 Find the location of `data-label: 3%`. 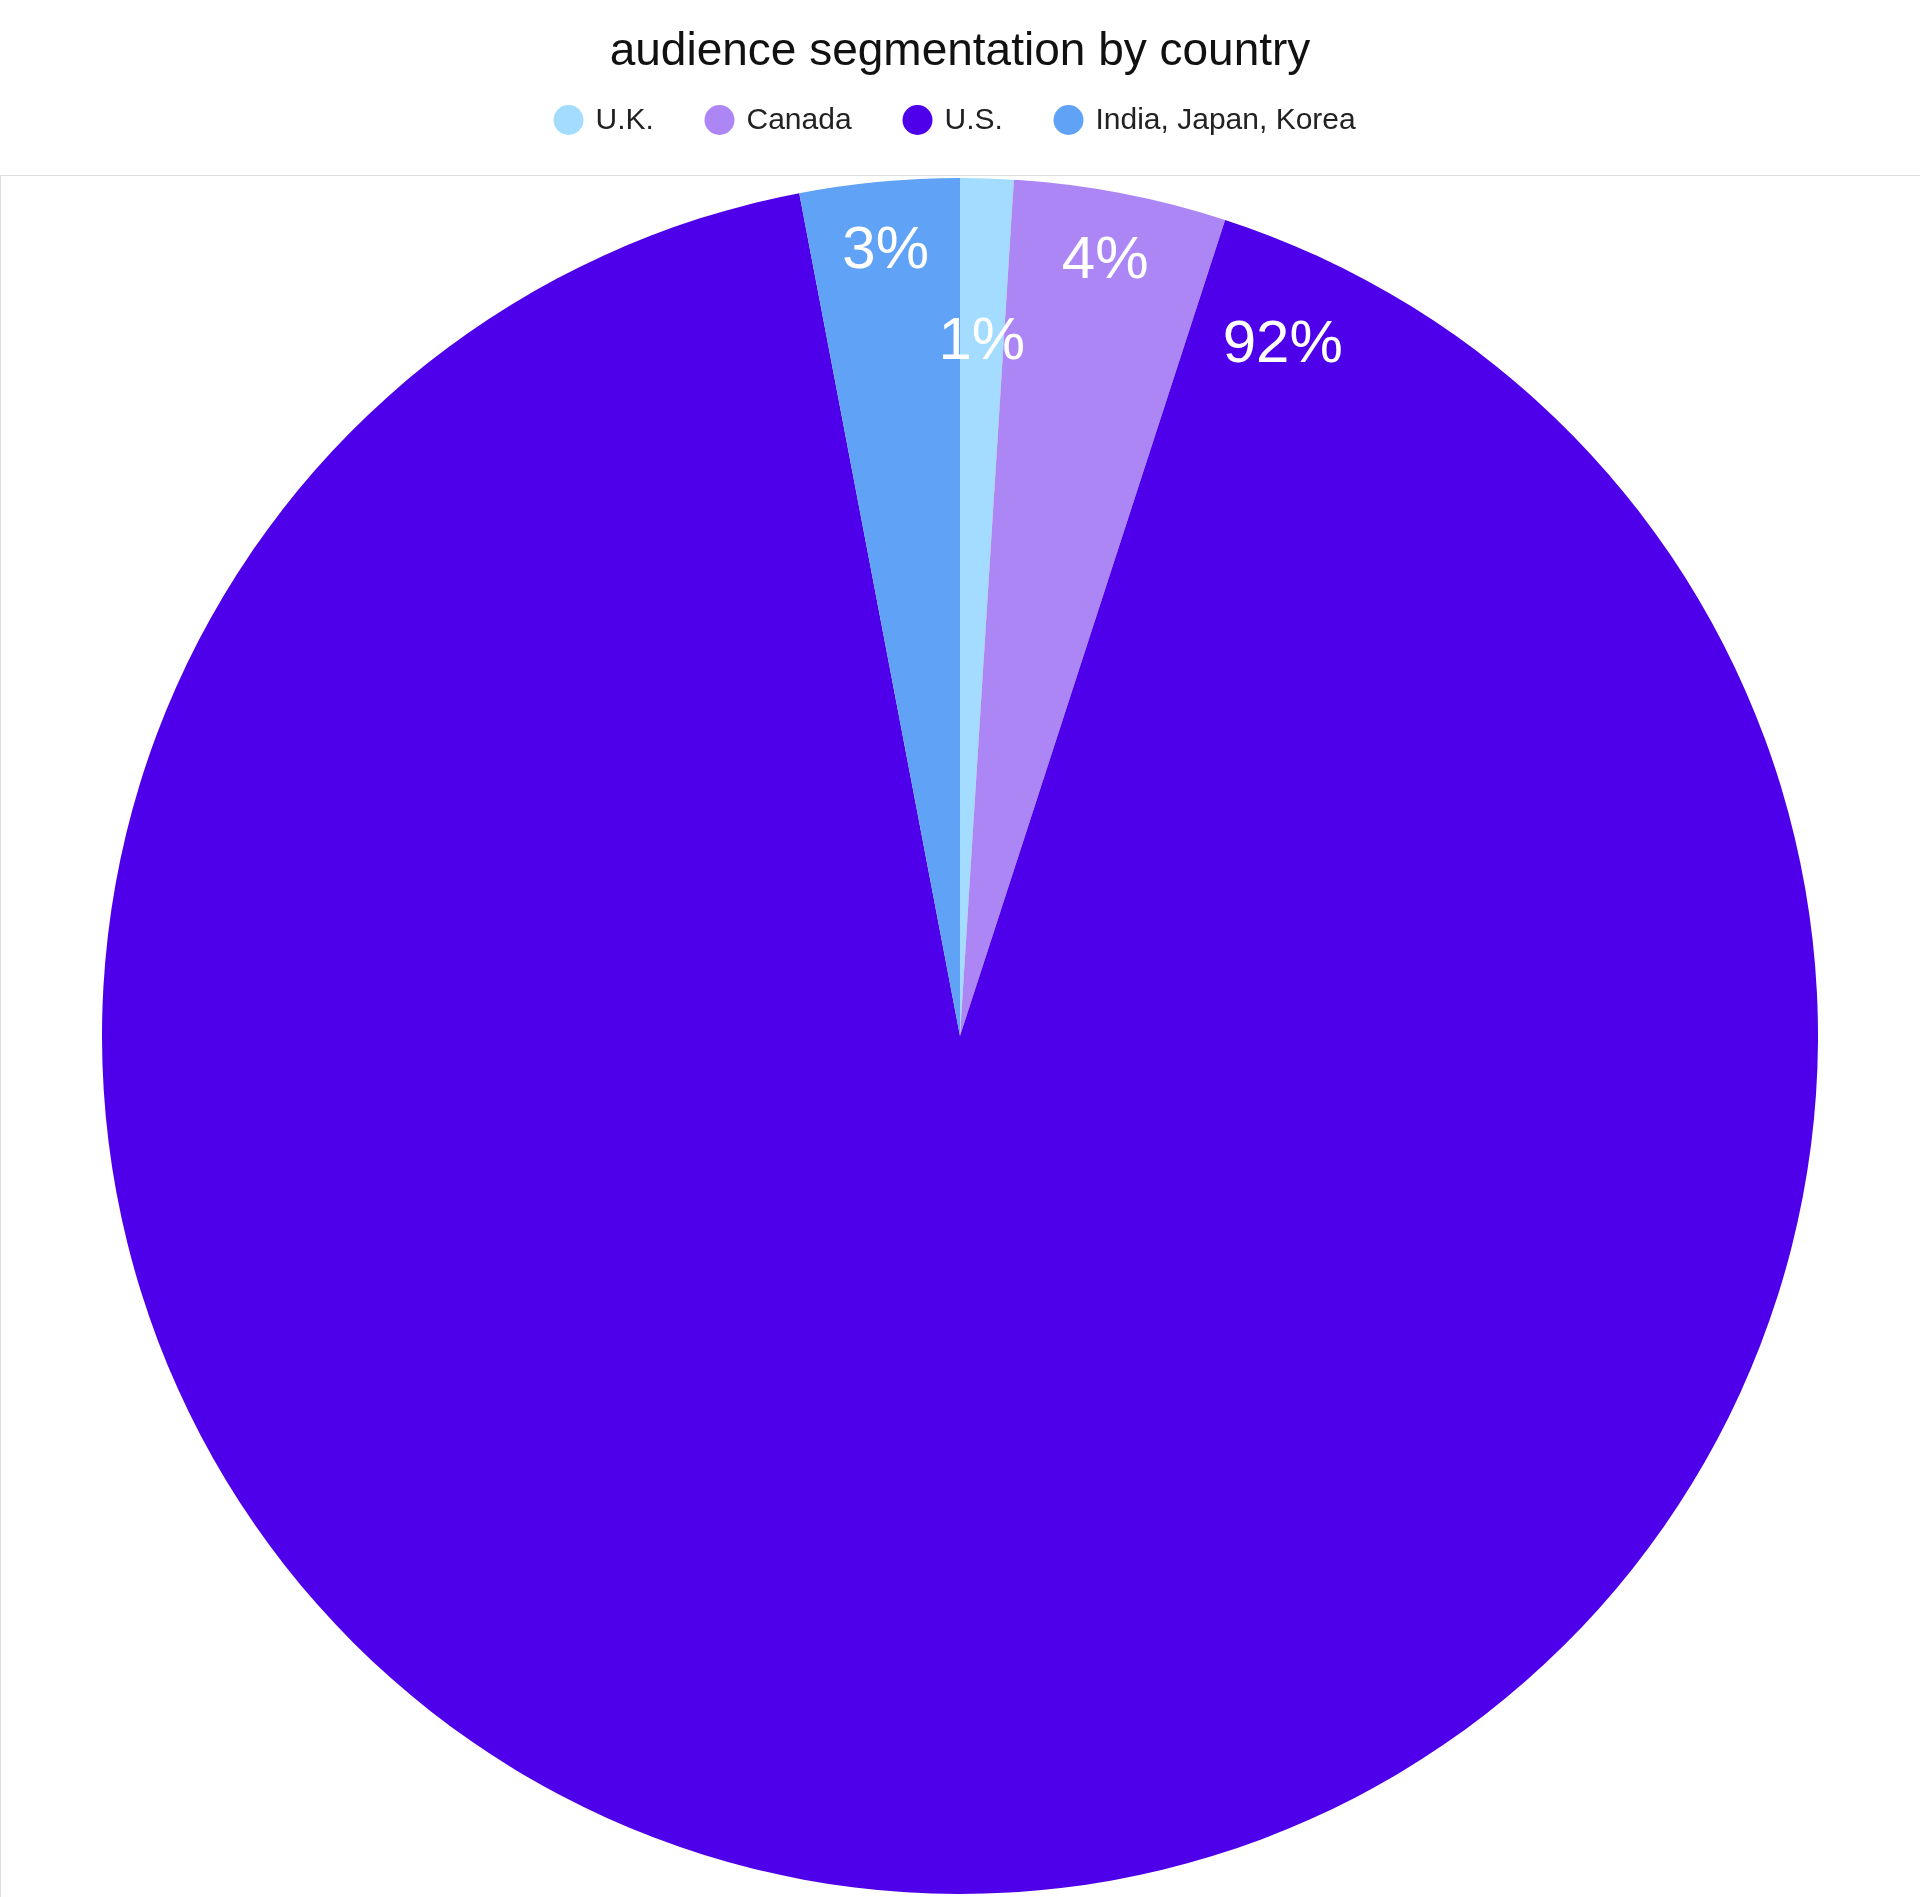

data-label: 3% is located at coordinates (886, 248).